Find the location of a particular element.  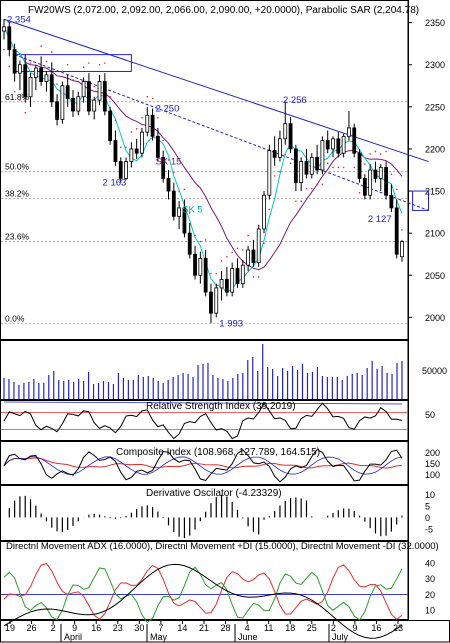

fib-level-label: 23.6% is located at coordinates (17, 237).